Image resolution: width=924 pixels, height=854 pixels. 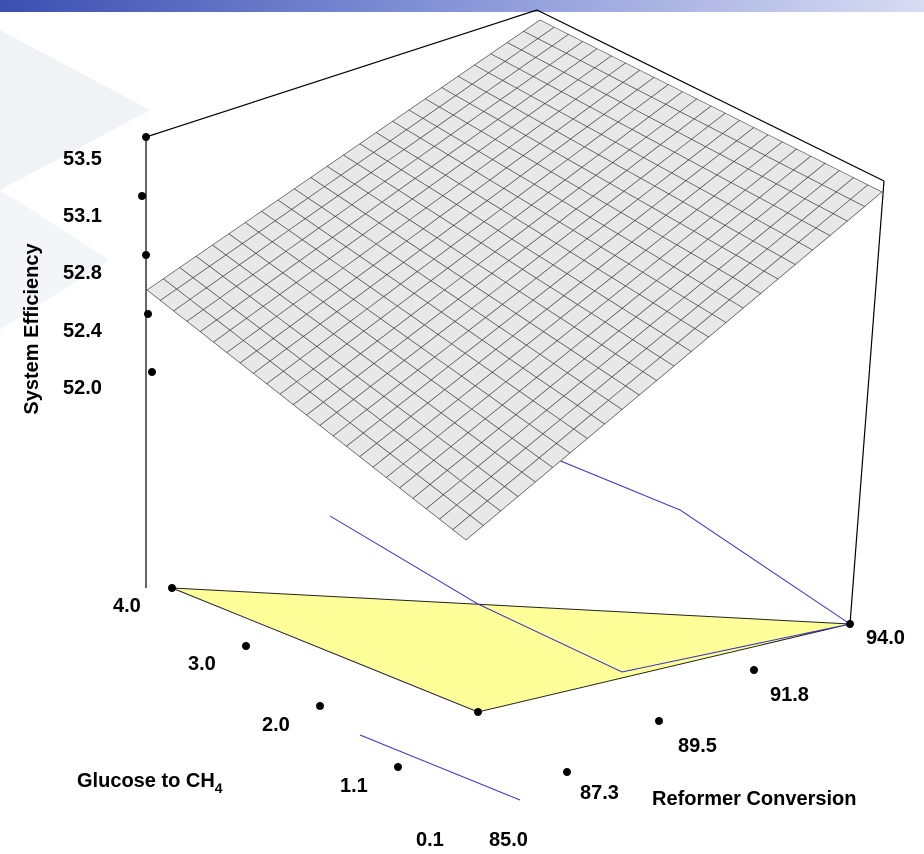 I want to click on top-accent-bar, so click(x=462, y=6).